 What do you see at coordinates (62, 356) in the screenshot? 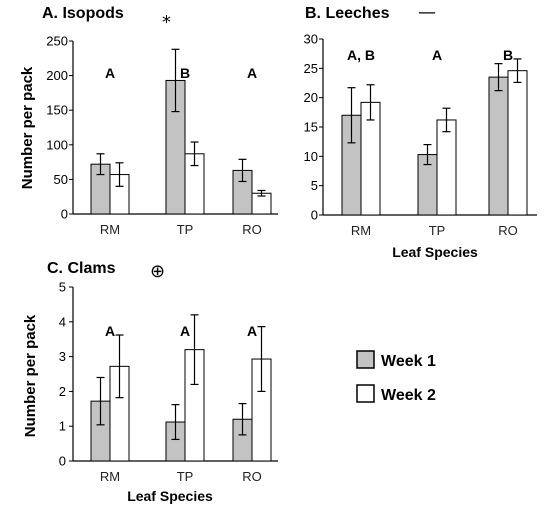
I see `y-tick-label: 3` at bounding box center [62, 356].